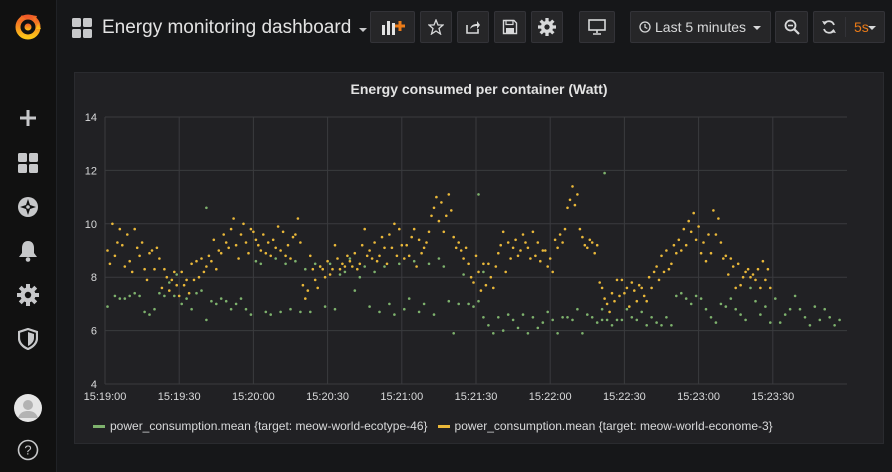 The width and height of the screenshot is (892, 472). What do you see at coordinates (179, 397) in the screenshot?
I see `x-tick-label: 15:19:30` at bounding box center [179, 397].